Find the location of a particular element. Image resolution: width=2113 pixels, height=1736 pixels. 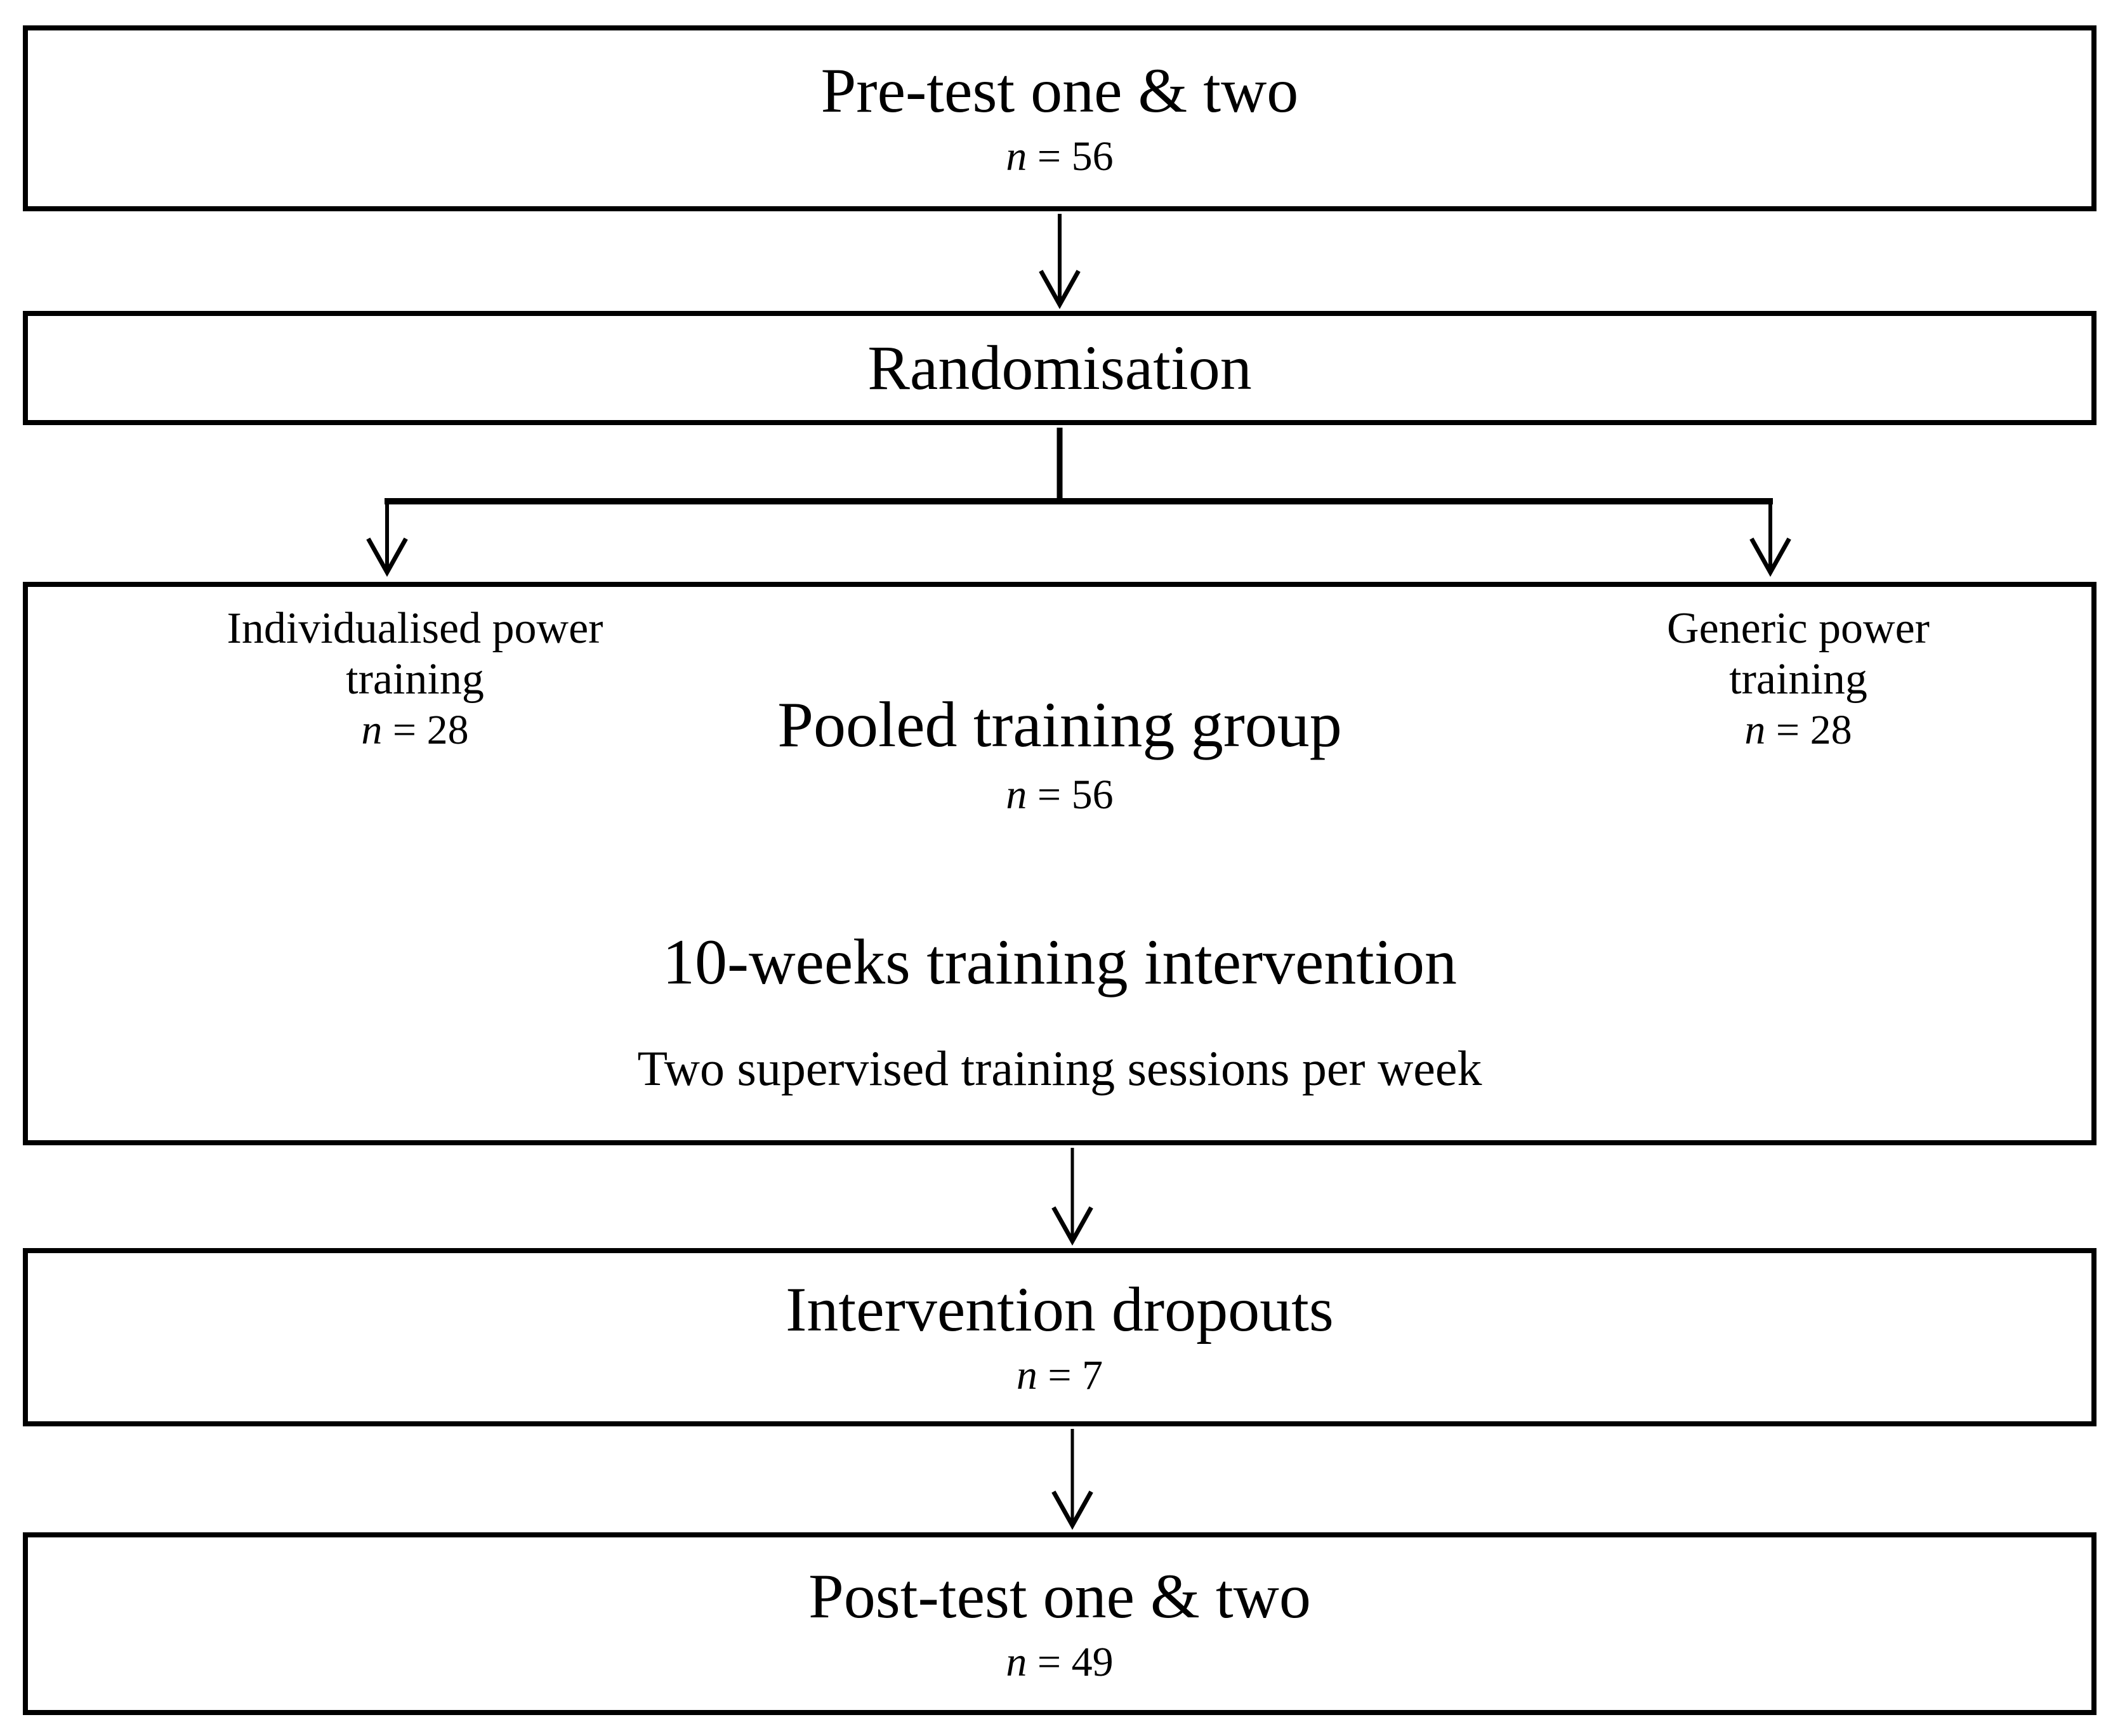

dropouts-box: Intervention dropouts n = 7 is located at coordinates (1060, 1337).